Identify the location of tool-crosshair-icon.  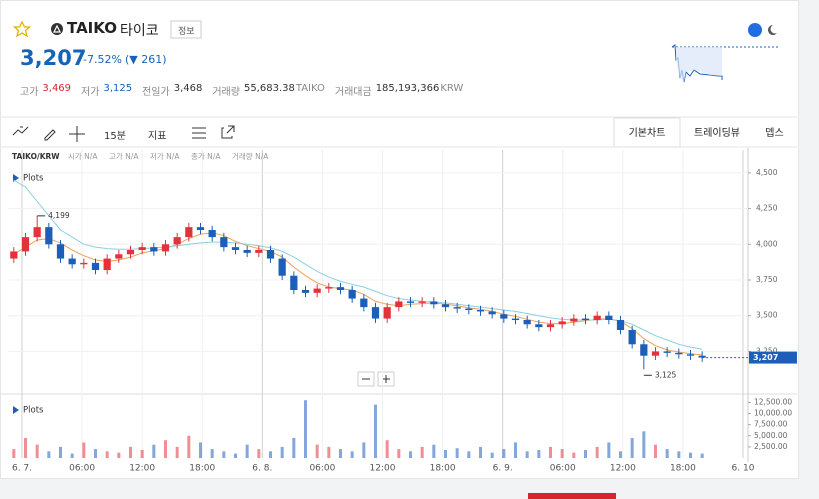
(77, 134).